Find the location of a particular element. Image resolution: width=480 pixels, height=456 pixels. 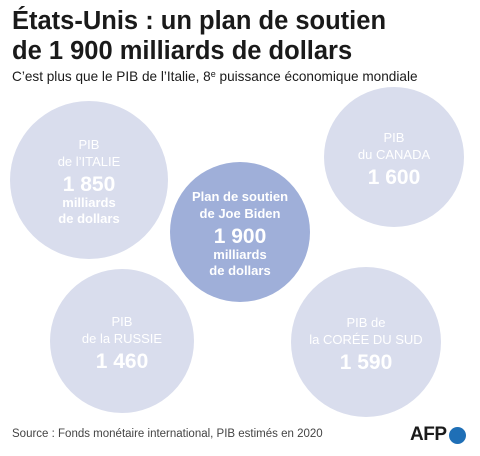

bubble-value-coree: 1 590 is located at coordinates (366, 362).